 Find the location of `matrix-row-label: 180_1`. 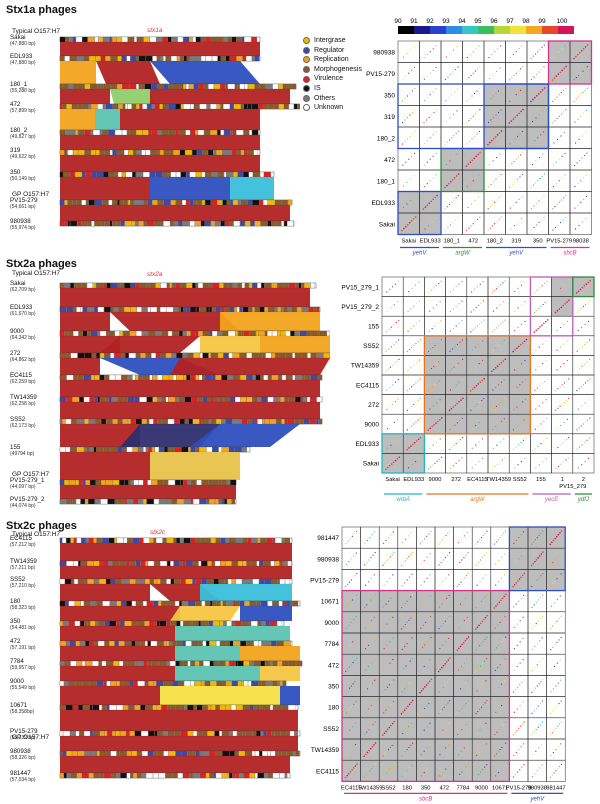

matrix-row-label: 180_1 is located at coordinates (386, 181).